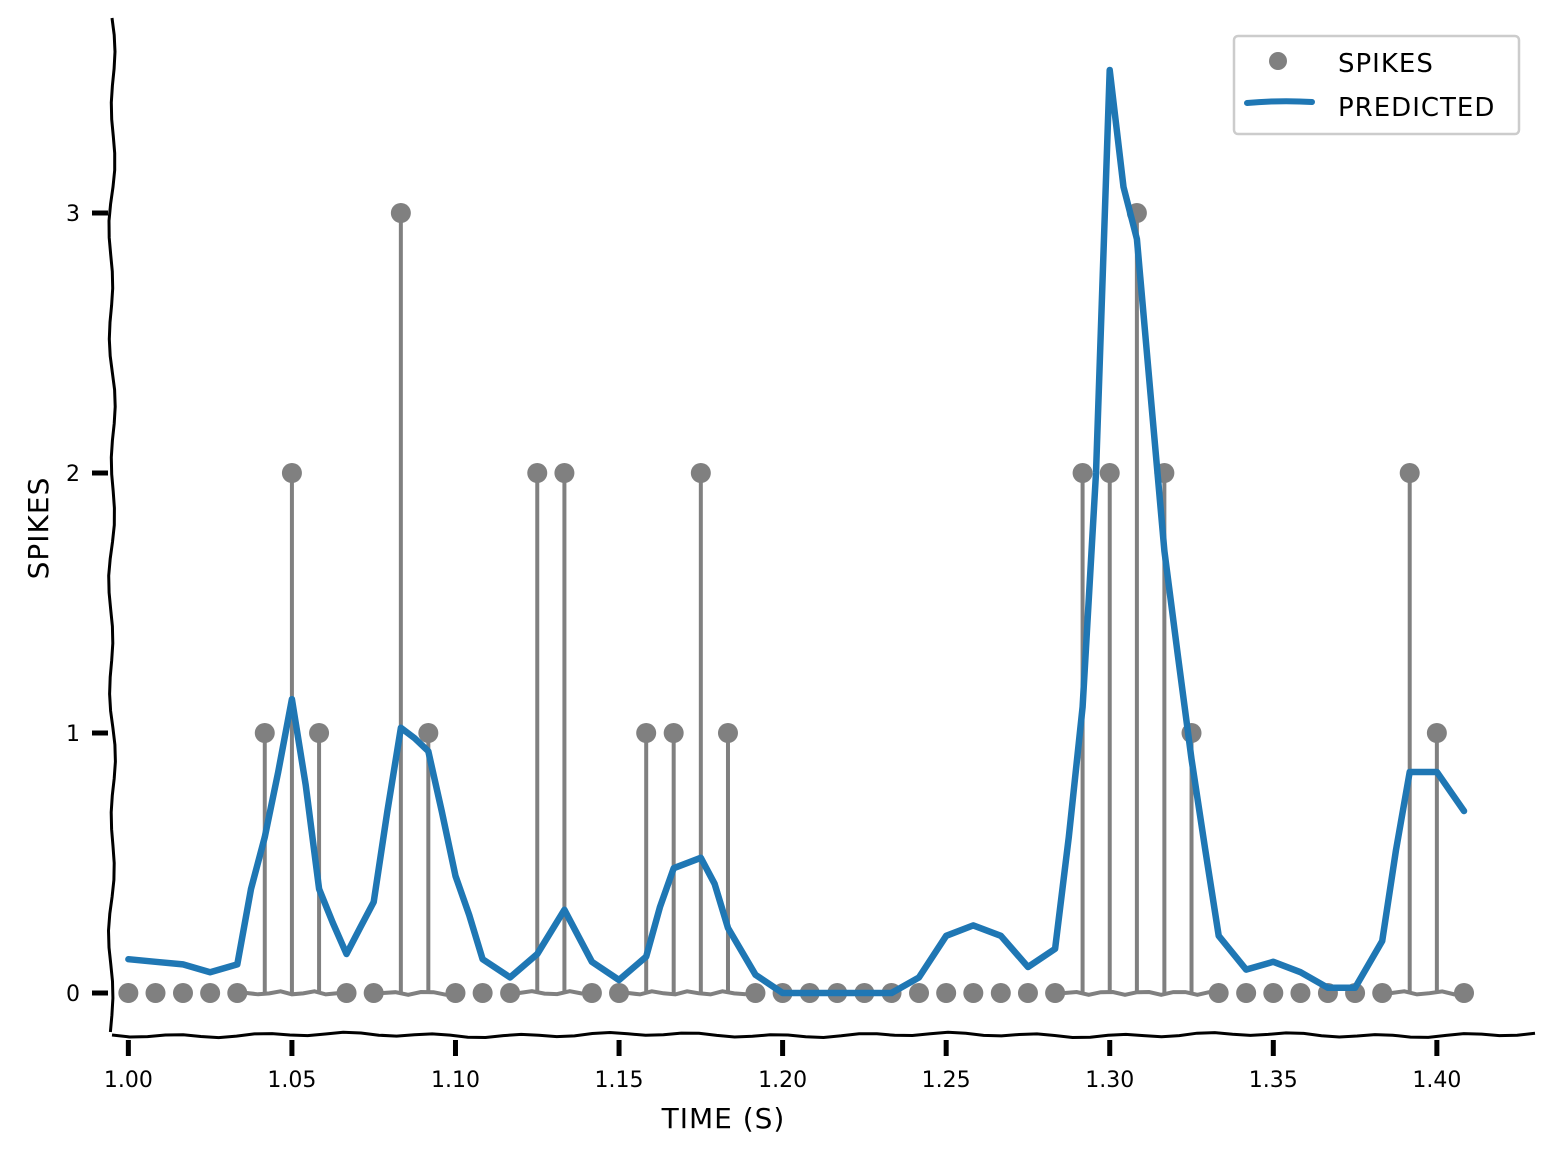 The width and height of the screenshot is (1555, 1155). What do you see at coordinates (73, 214) in the screenshot?
I see `y-tick-label: 3` at bounding box center [73, 214].